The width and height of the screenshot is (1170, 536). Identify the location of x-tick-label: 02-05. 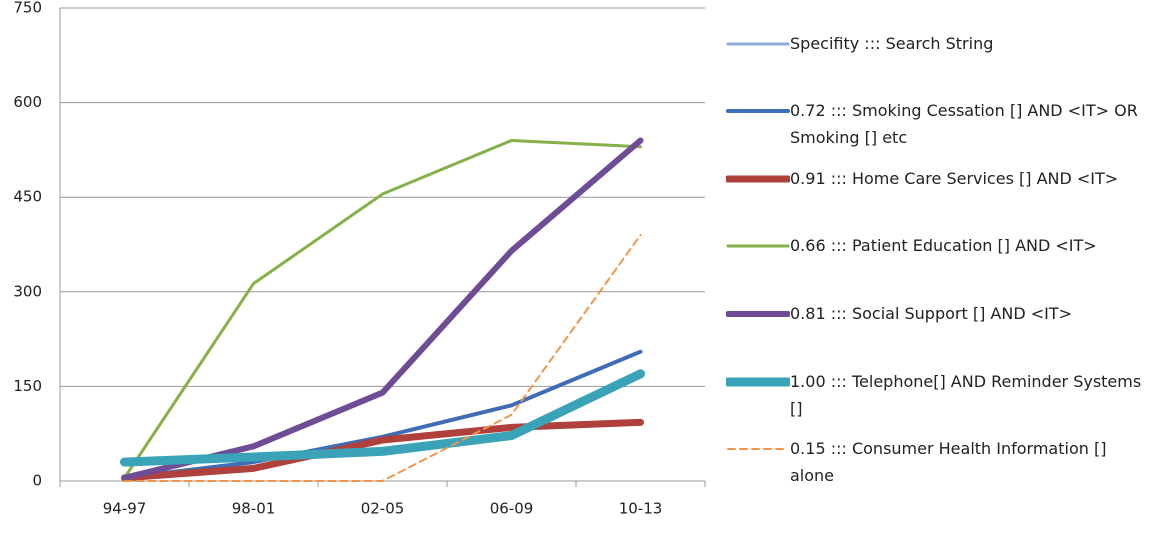
(383, 509).